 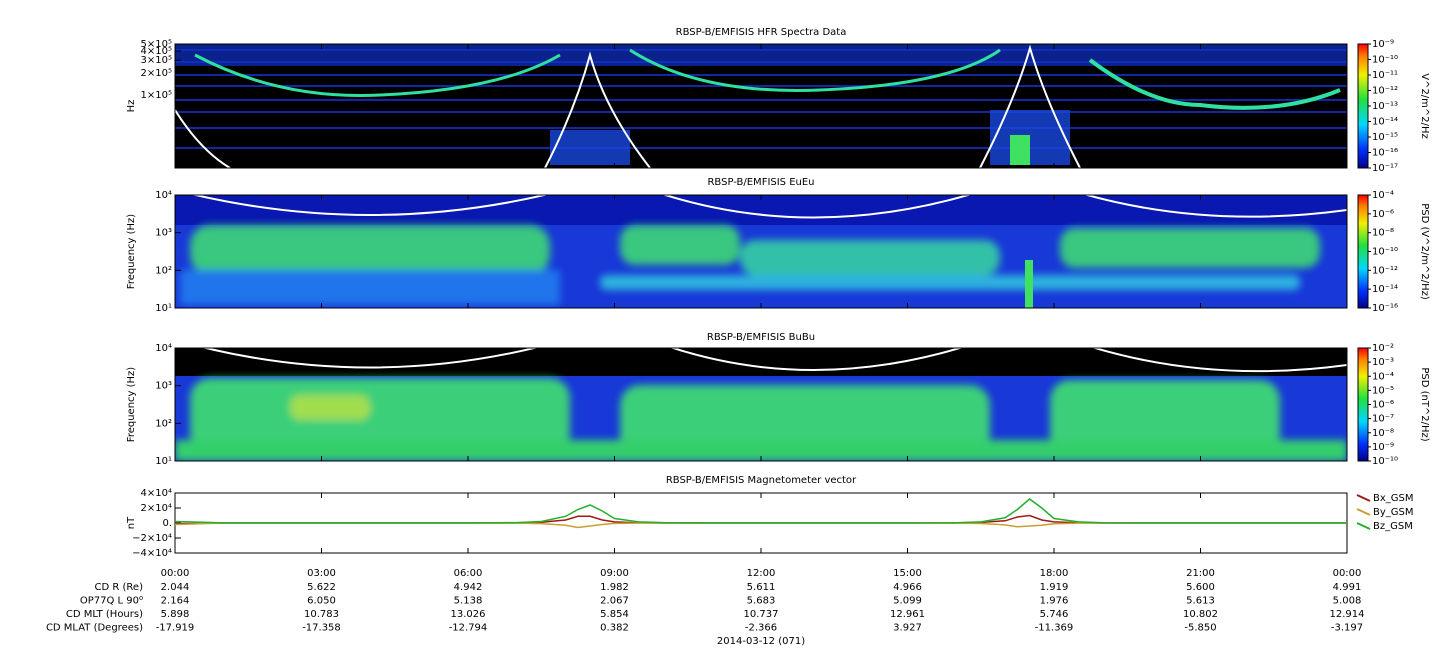 What do you see at coordinates (1054, 587) in the screenshot?
I see `row-value: 1.919` at bounding box center [1054, 587].